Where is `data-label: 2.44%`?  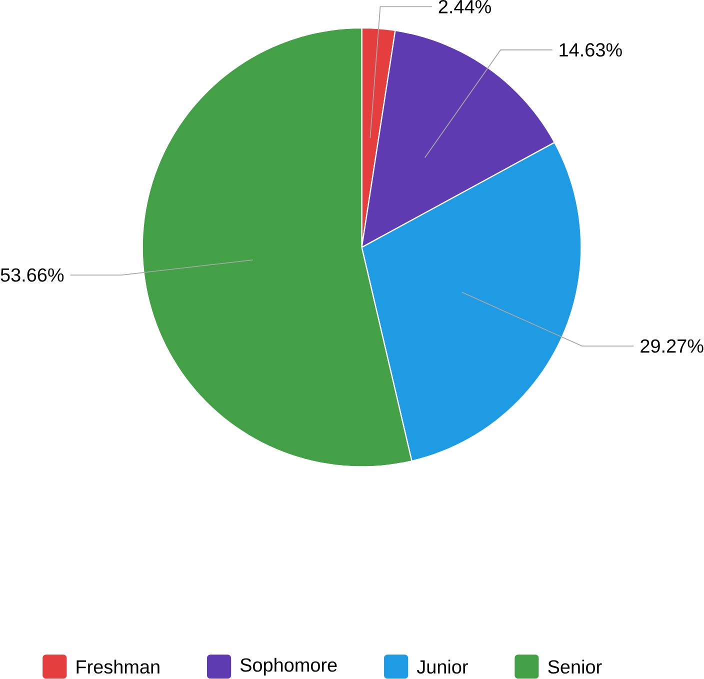
data-label: 2.44% is located at coordinates (464, 7).